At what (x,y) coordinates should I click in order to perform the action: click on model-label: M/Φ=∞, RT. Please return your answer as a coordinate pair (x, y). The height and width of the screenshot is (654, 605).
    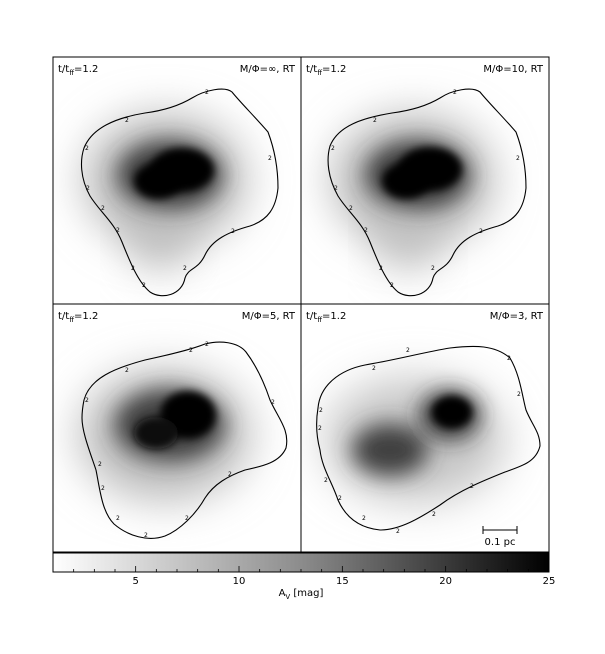
    Looking at the image, I should click on (268, 69).